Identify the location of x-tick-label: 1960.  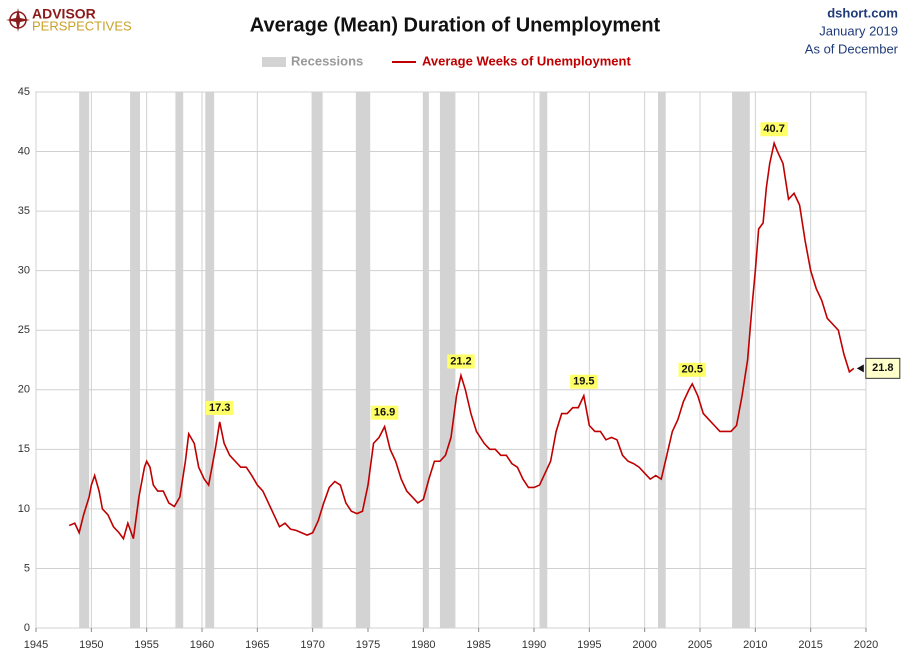
(202, 645).